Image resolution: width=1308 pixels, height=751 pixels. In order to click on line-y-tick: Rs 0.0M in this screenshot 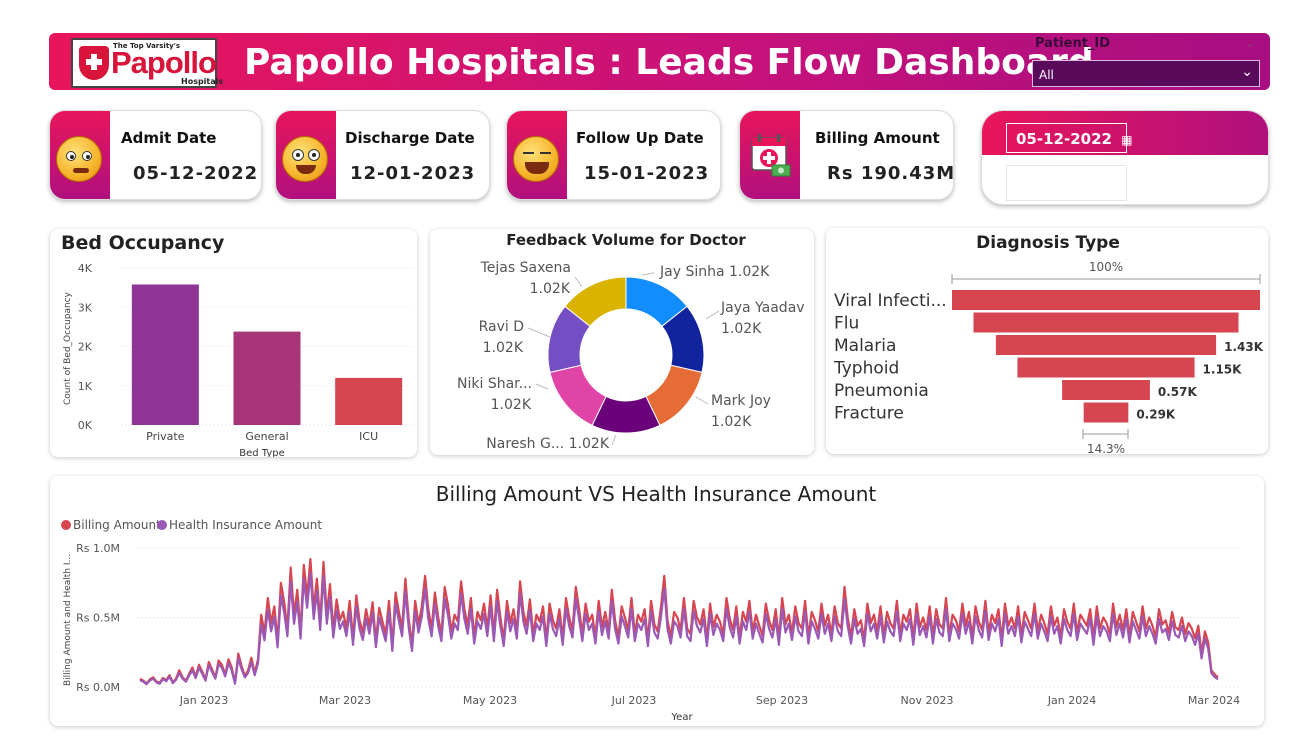, I will do `click(98, 687)`.